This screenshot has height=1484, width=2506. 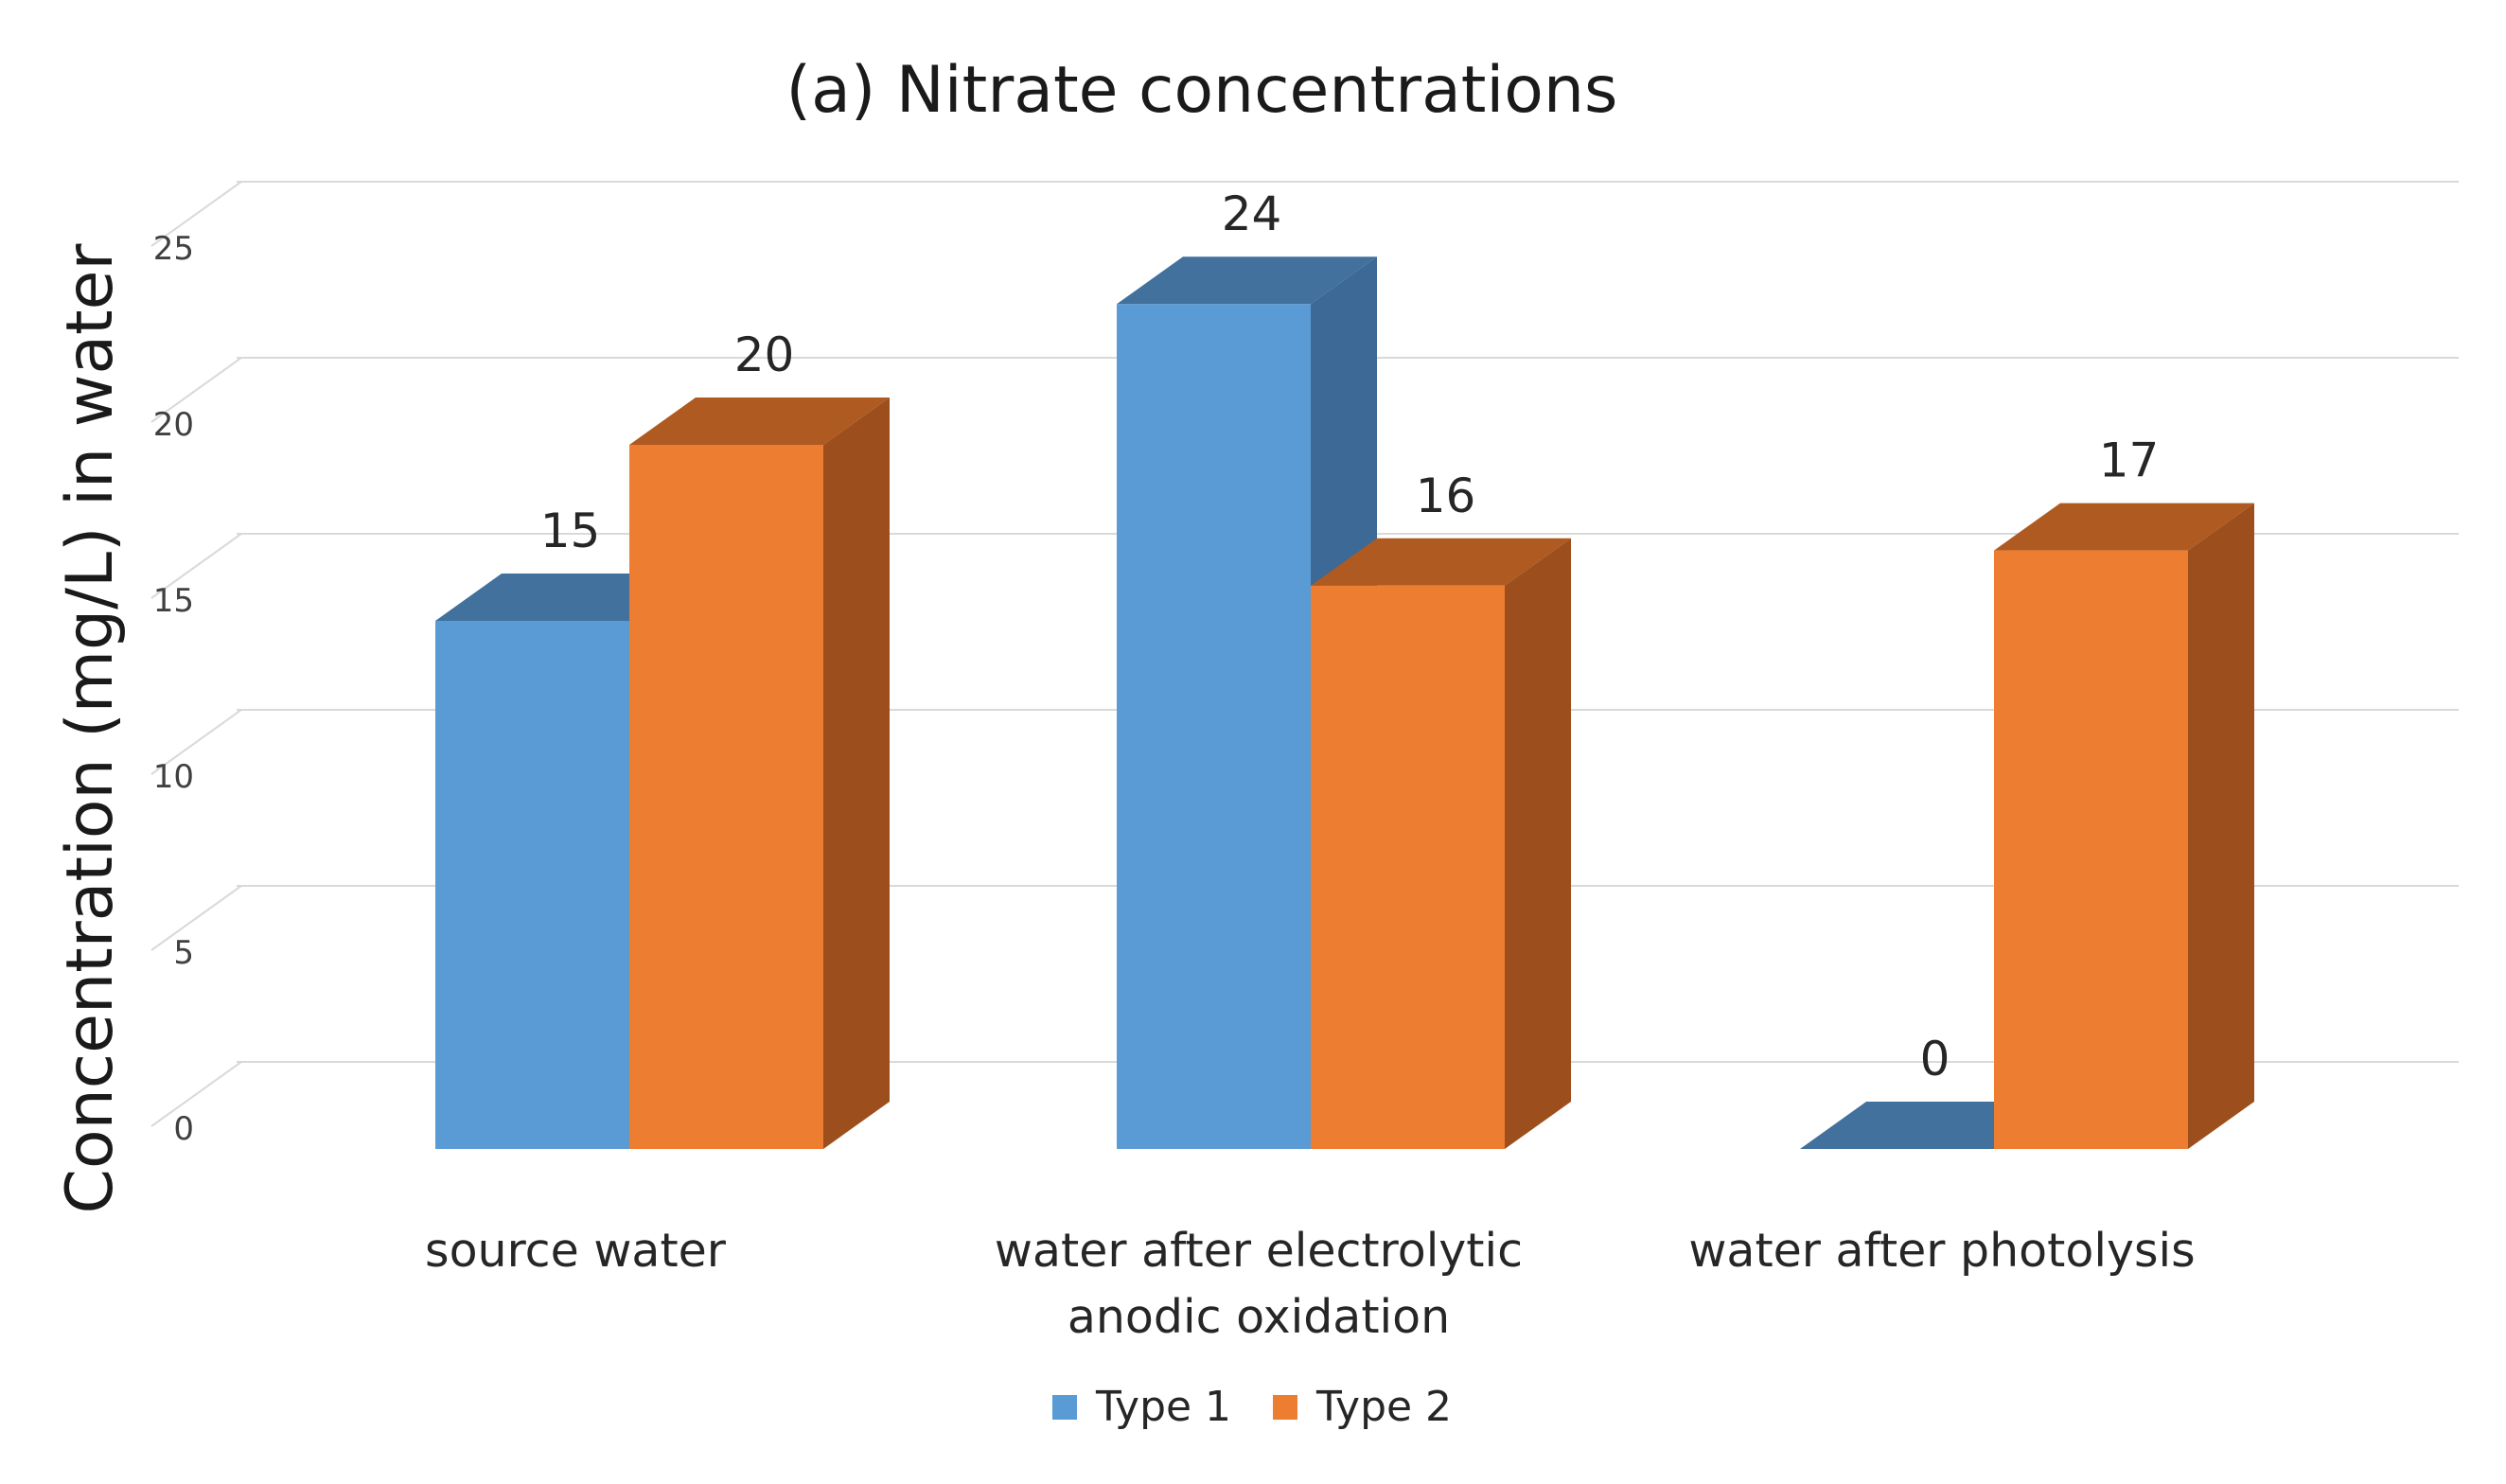 I want to click on category-label: water after photolysis, so click(x=1942, y=1251).